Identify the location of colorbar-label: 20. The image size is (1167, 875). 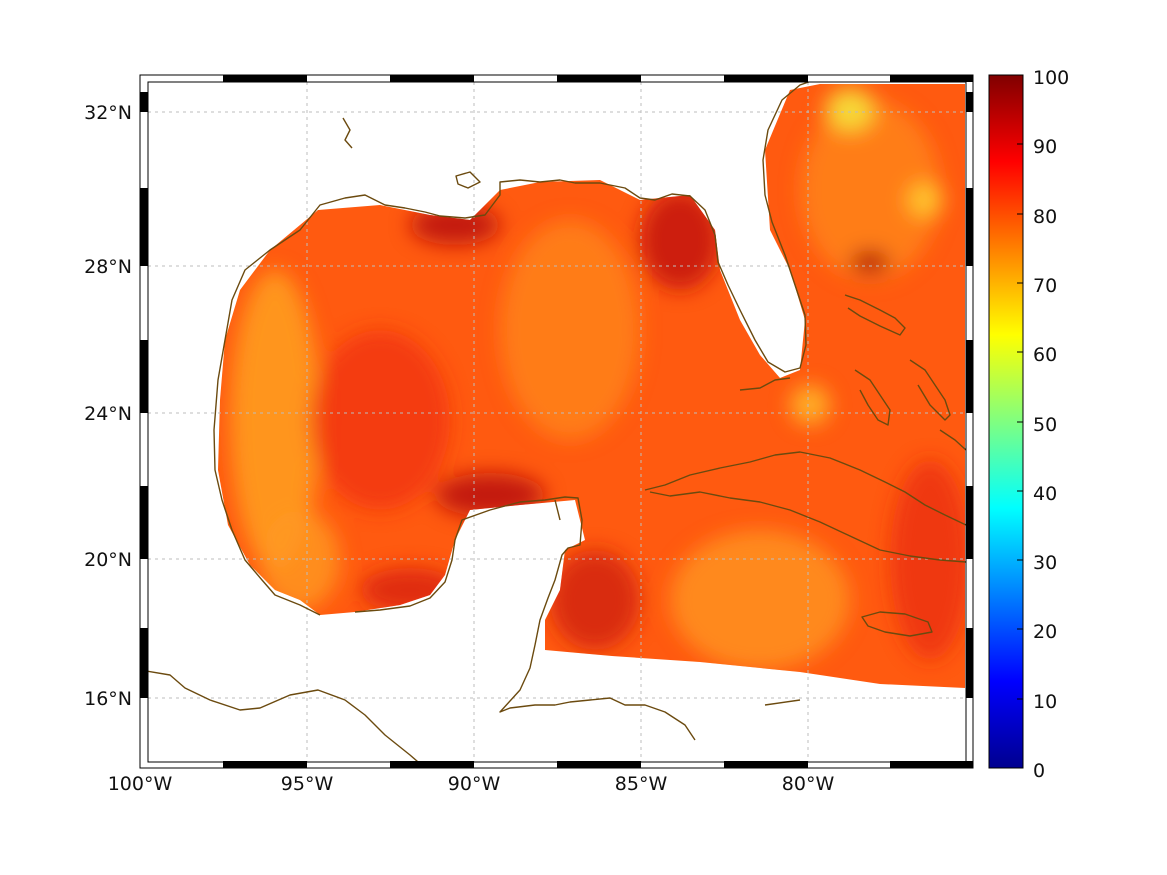
(1045, 632).